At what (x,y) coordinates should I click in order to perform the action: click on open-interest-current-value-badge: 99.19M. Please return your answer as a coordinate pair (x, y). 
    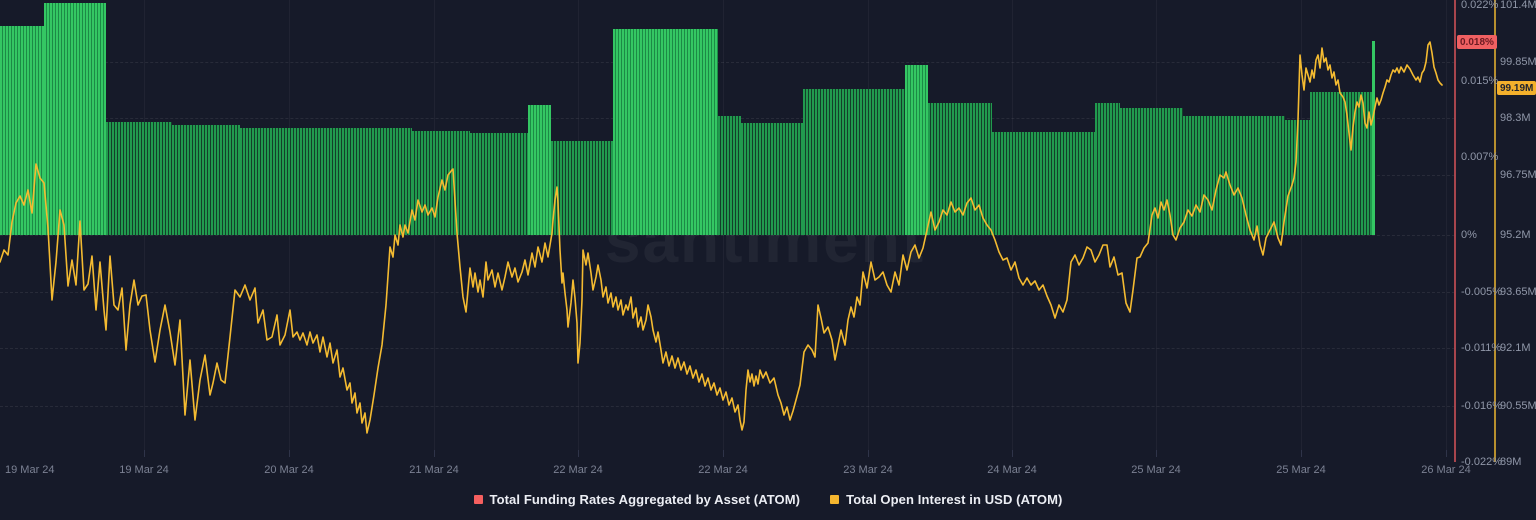
    Looking at the image, I should click on (1516, 88).